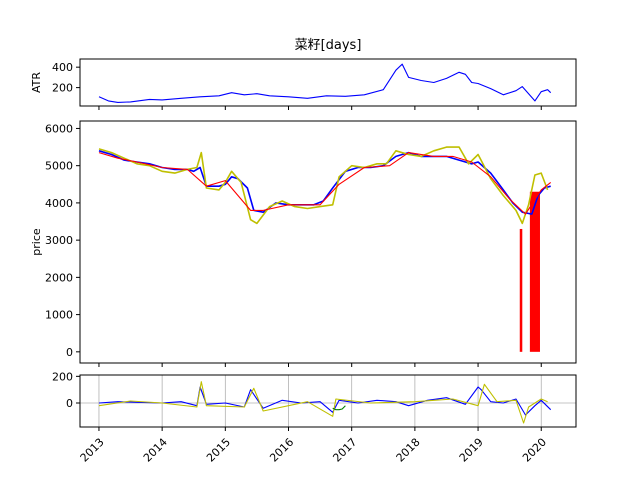 Image resolution: width=640 pixels, height=480 pixels. What do you see at coordinates (339, 408) in the screenshot?
I see `series-osc-green` at bounding box center [339, 408].